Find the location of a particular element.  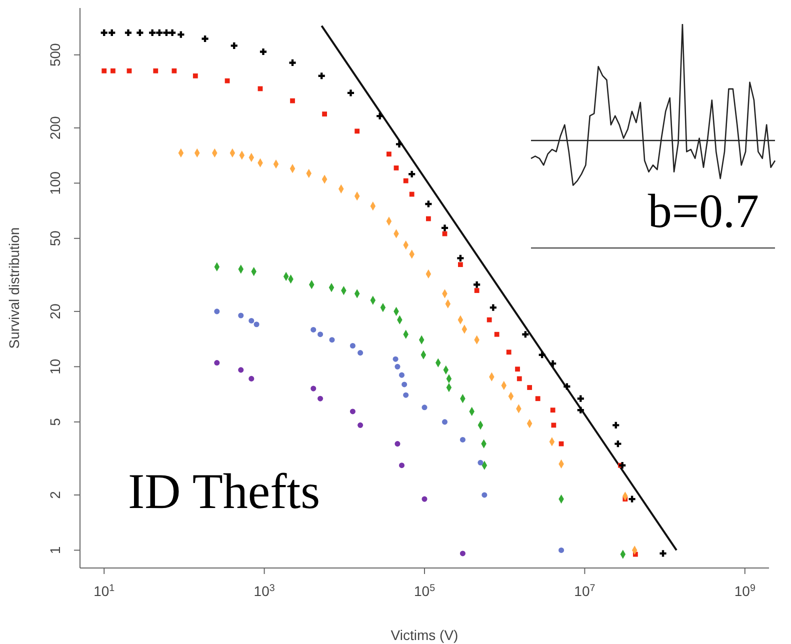

x-axis-title: Victims (V) is located at coordinates (424, 635).